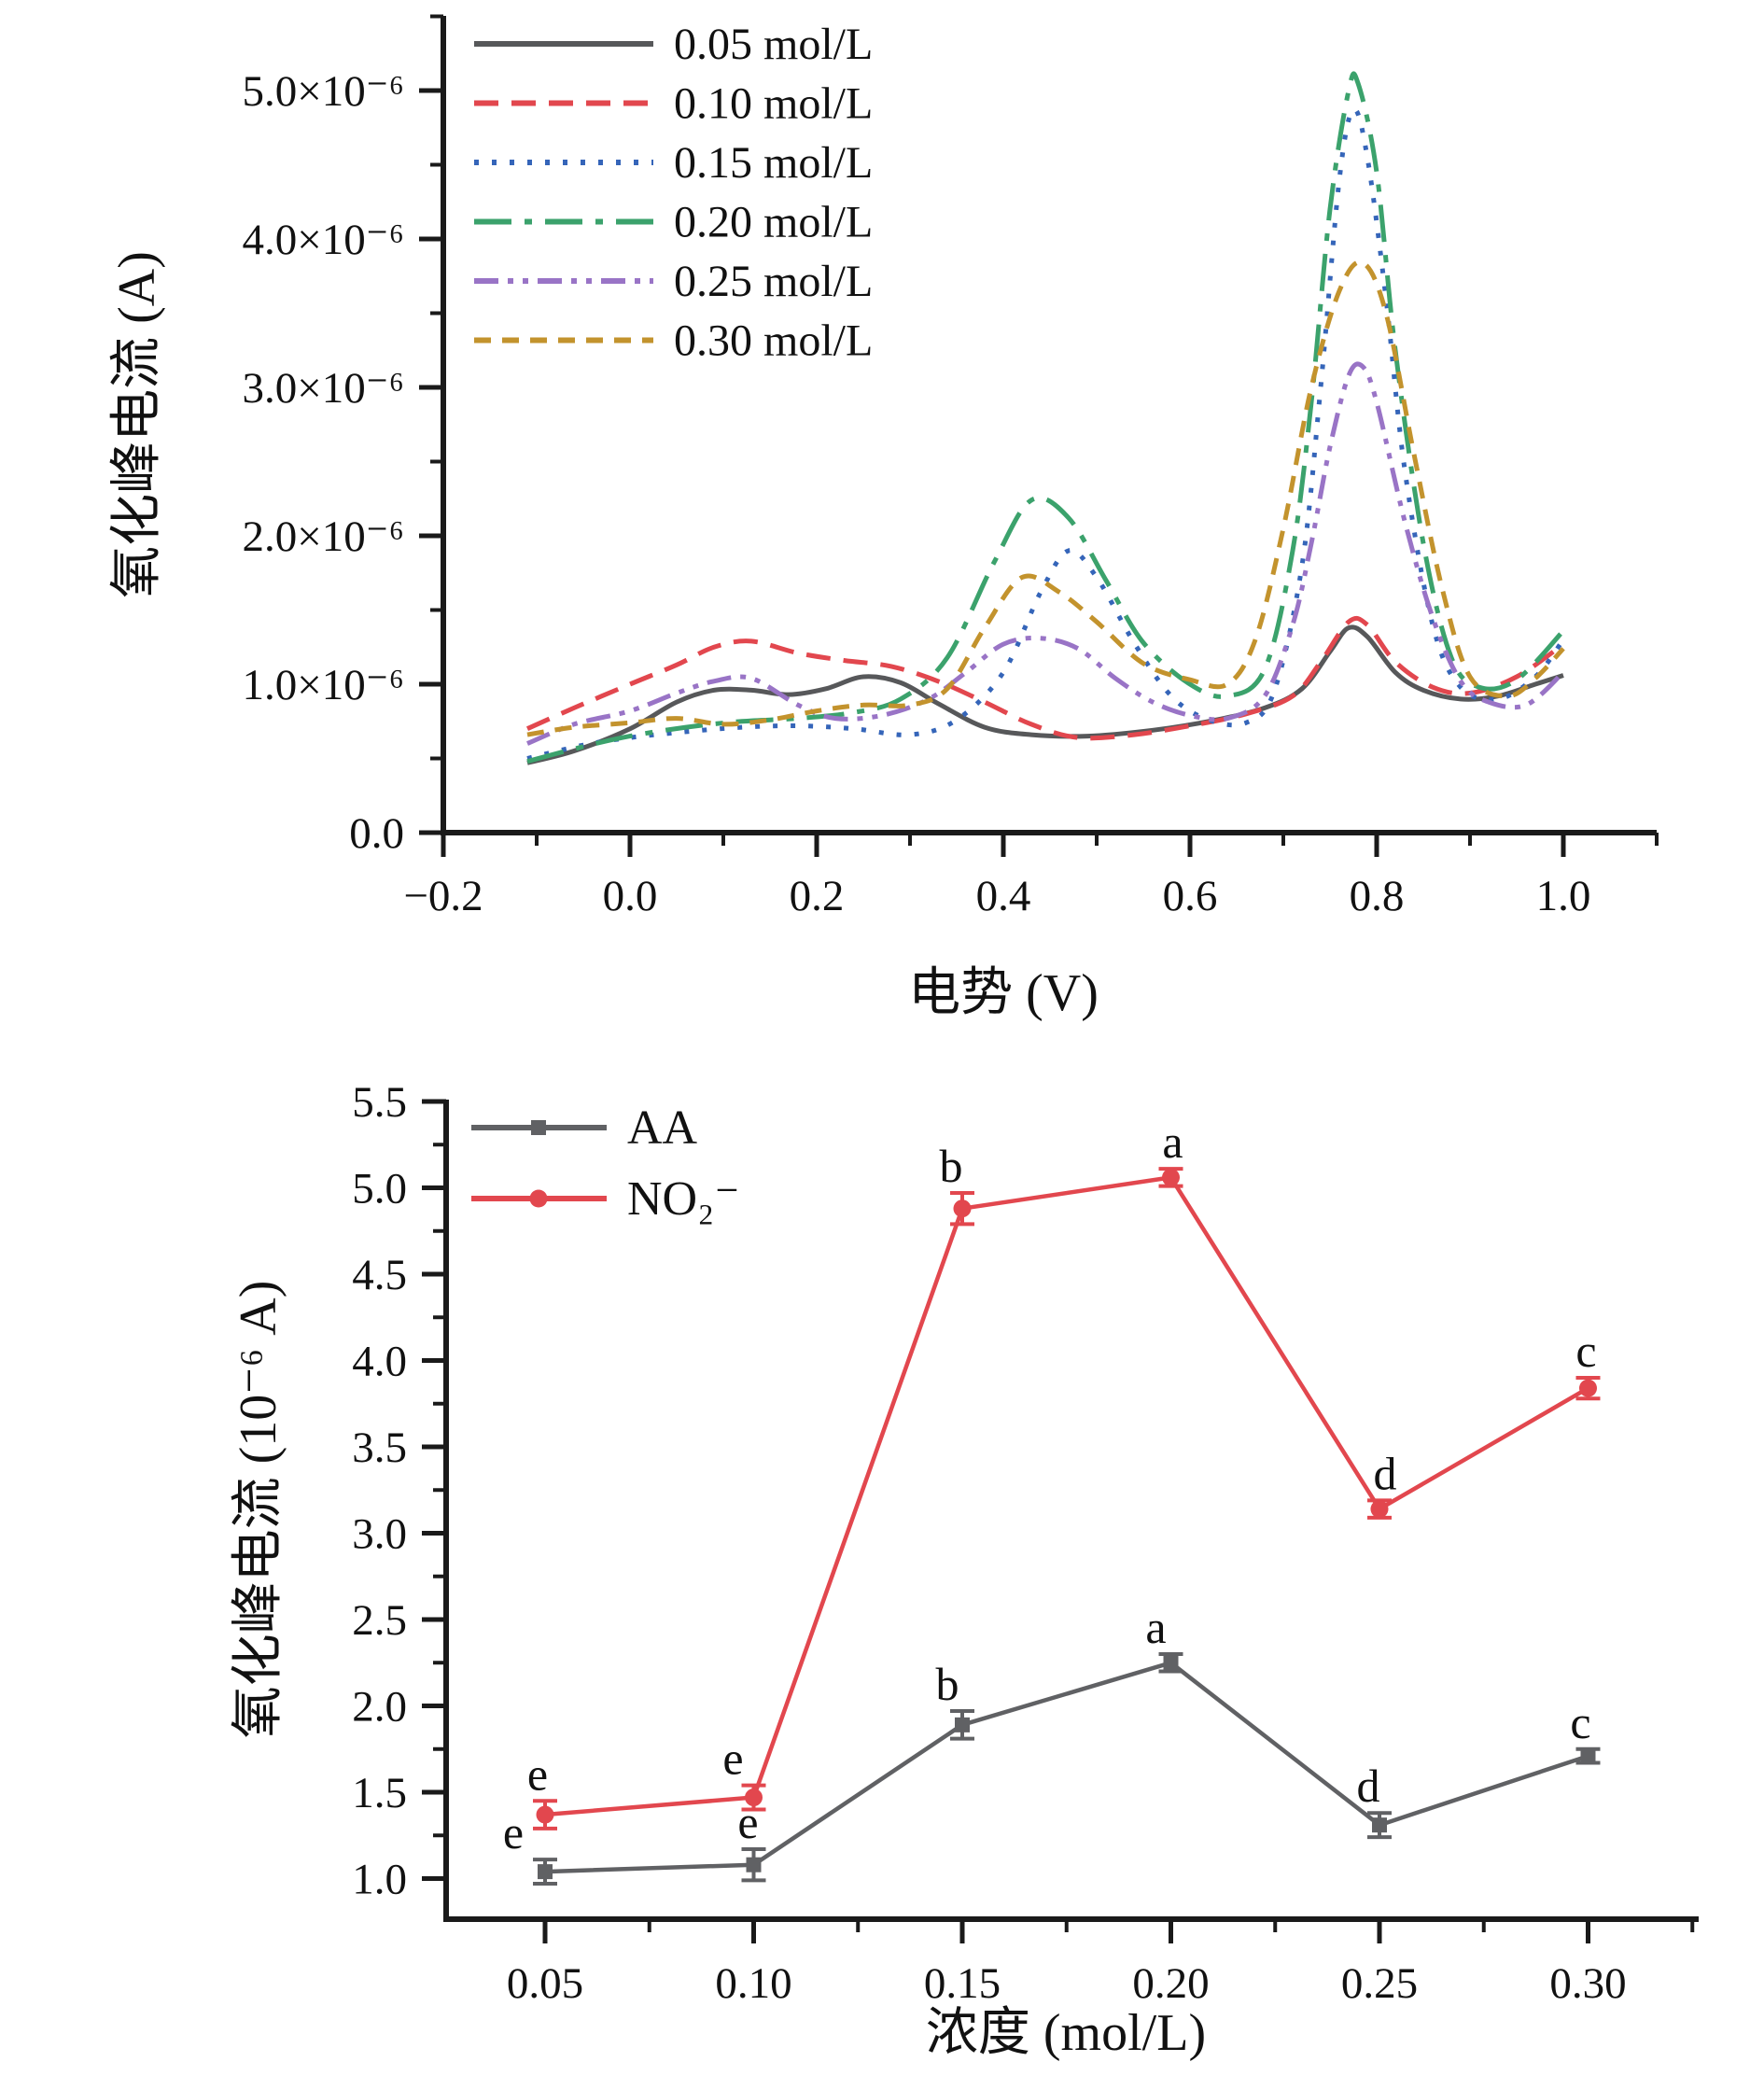 The width and height of the screenshot is (1764, 2090). Describe the element at coordinates (137, 424) in the screenshot. I see `top-y-axis-title: 氧化峰电流 (A)` at that location.